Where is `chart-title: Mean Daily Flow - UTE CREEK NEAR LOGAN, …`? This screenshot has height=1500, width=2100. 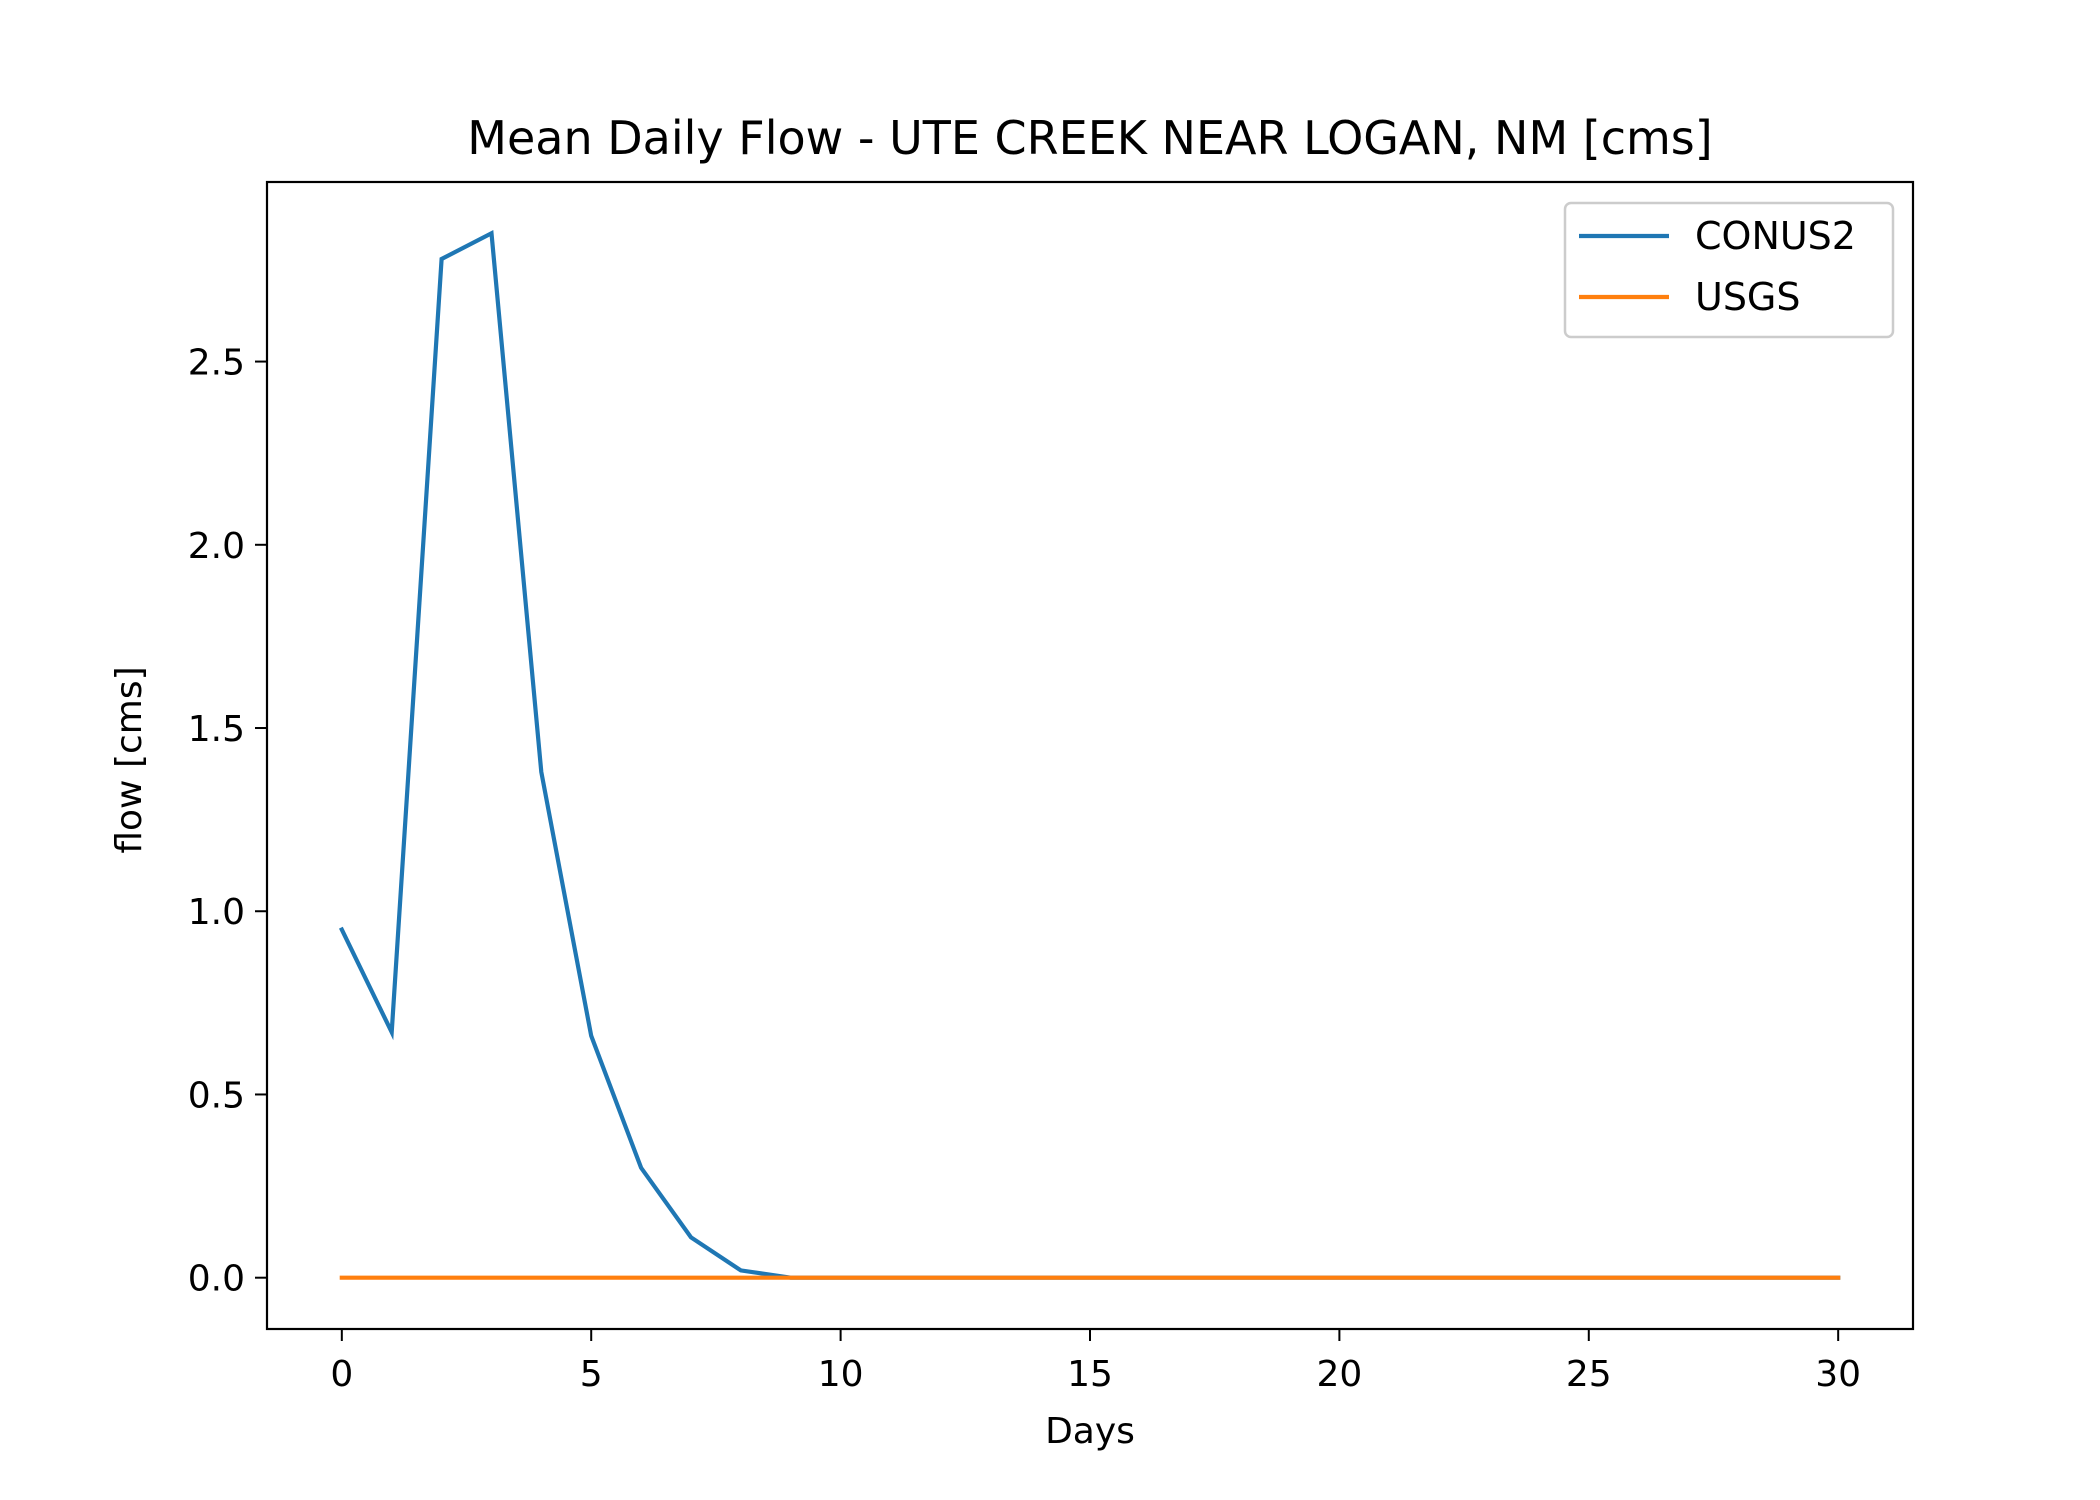
chart-title: Mean Daily Flow - UTE CREEK NEAR LOGAN, … is located at coordinates (1089, 138).